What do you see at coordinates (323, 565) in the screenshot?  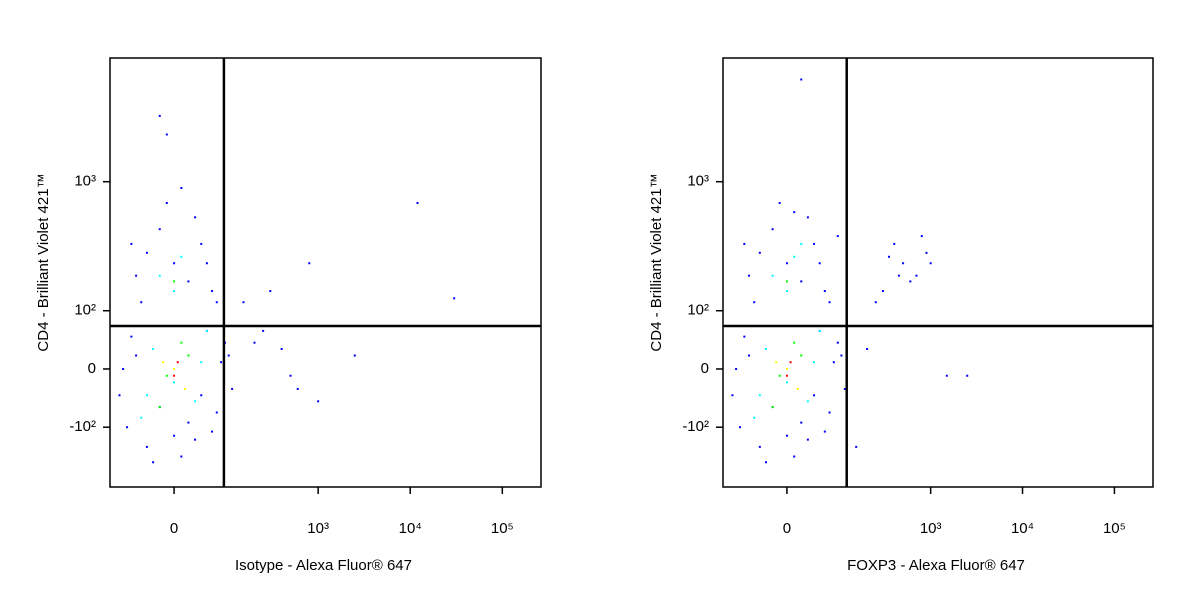 I see `x-axis-label: Isotype - Alexa Fluor® 647` at bounding box center [323, 565].